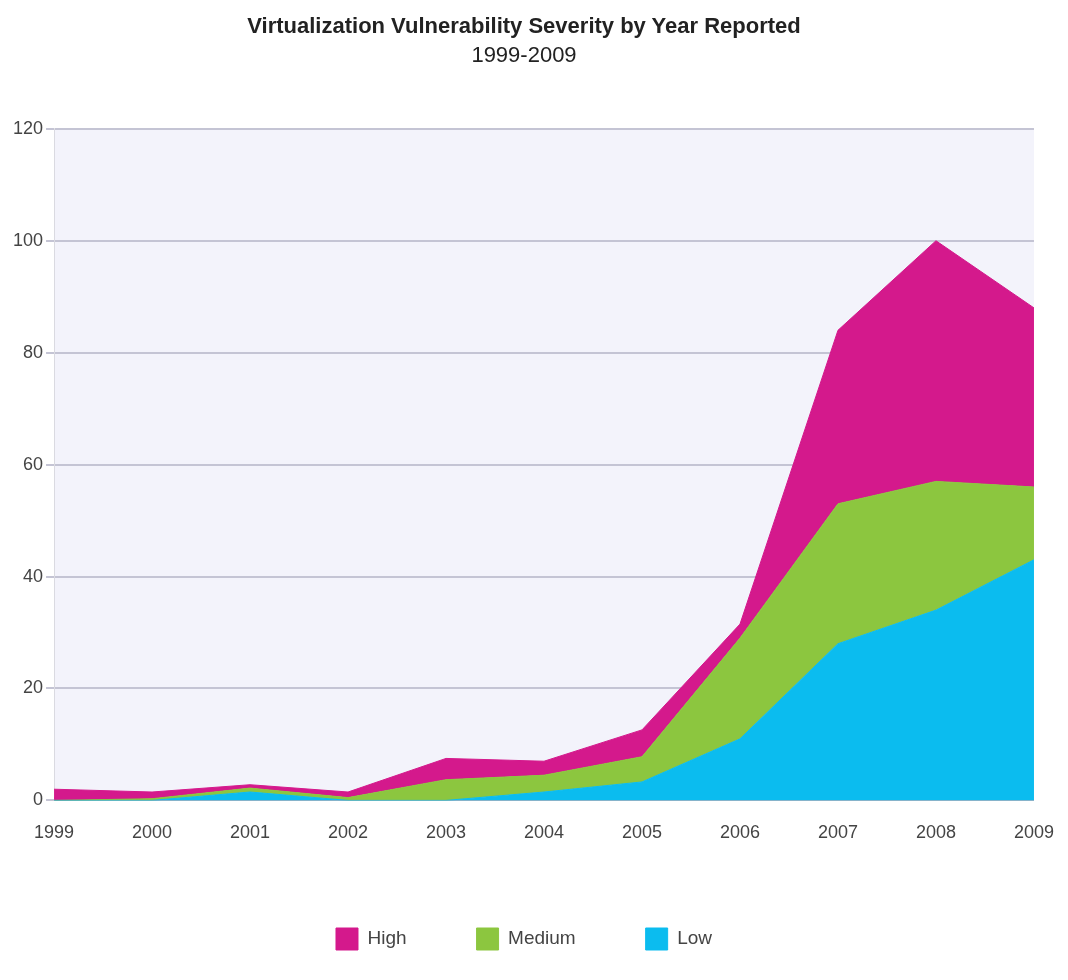  Describe the element at coordinates (740, 832) in the screenshot. I see `x-tick-label: 2006` at that location.